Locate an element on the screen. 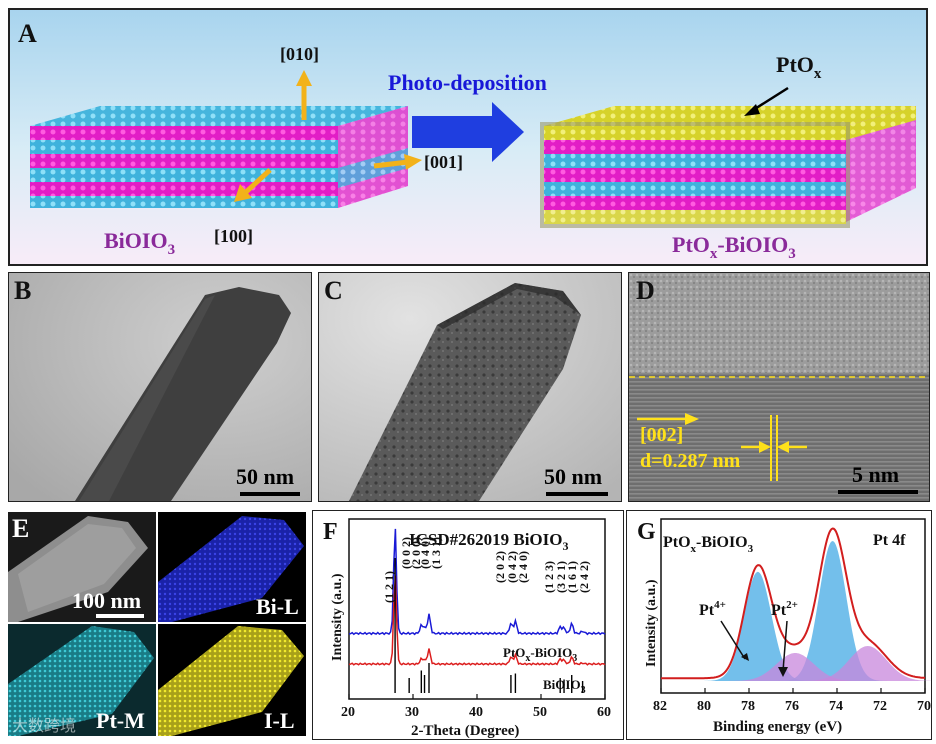 The height and width of the screenshot is (744, 936). xrd-x-tick-label: 40 is located at coordinates (476, 712).